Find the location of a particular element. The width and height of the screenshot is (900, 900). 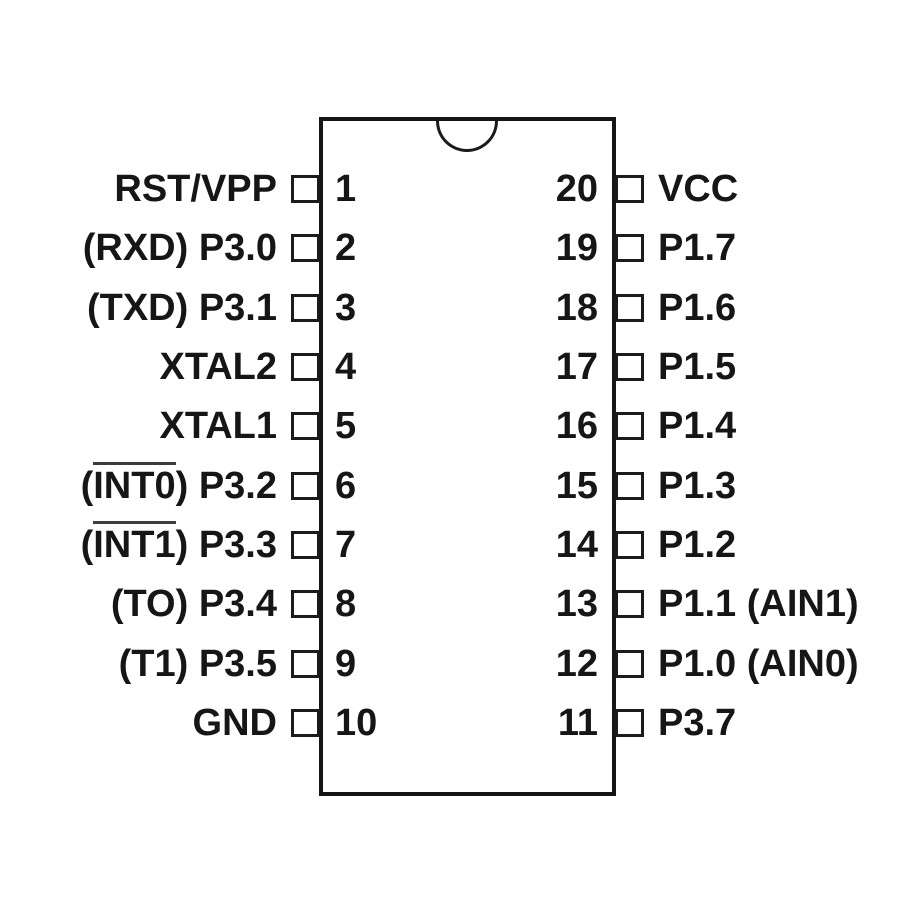

pin-label-text: VCC is located at coordinates (698, 189).